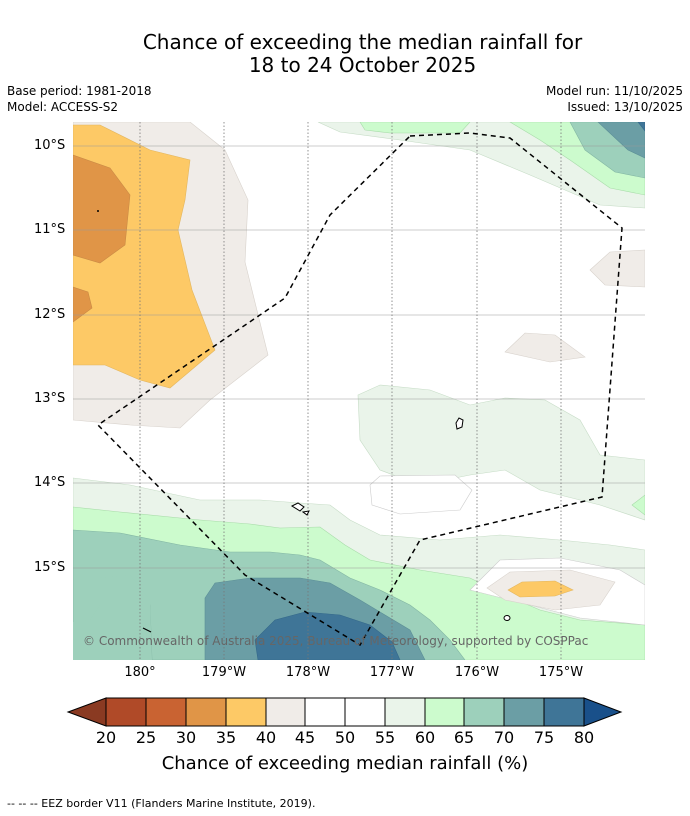 This screenshot has width=690, height=816. Describe the element at coordinates (50, 398) in the screenshot. I see `lat-label-13s: 13°S` at that location.